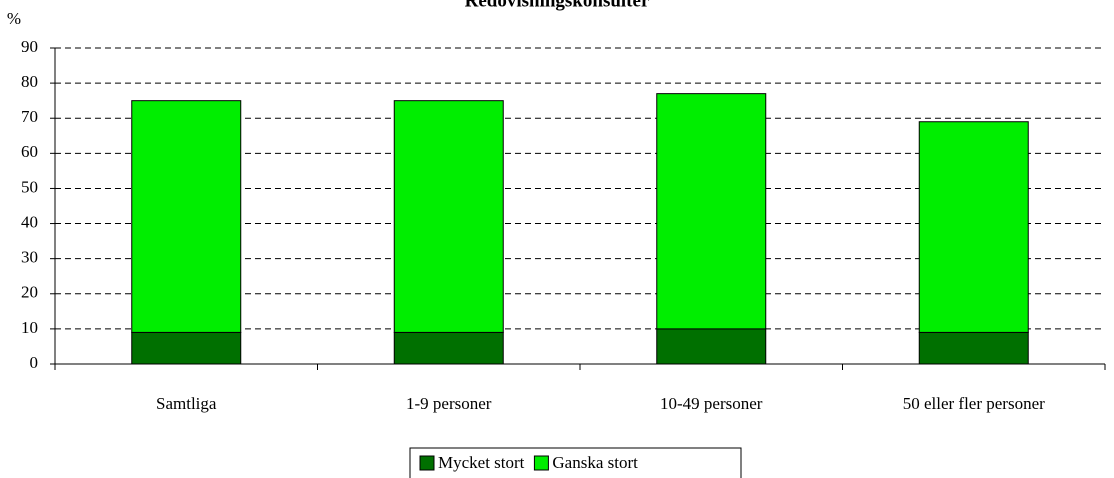 This screenshot has height=478, width=1114. Describe the element at coordinates (29, 221) in the screenshot. I see `y-tick-label: 40` at that location.